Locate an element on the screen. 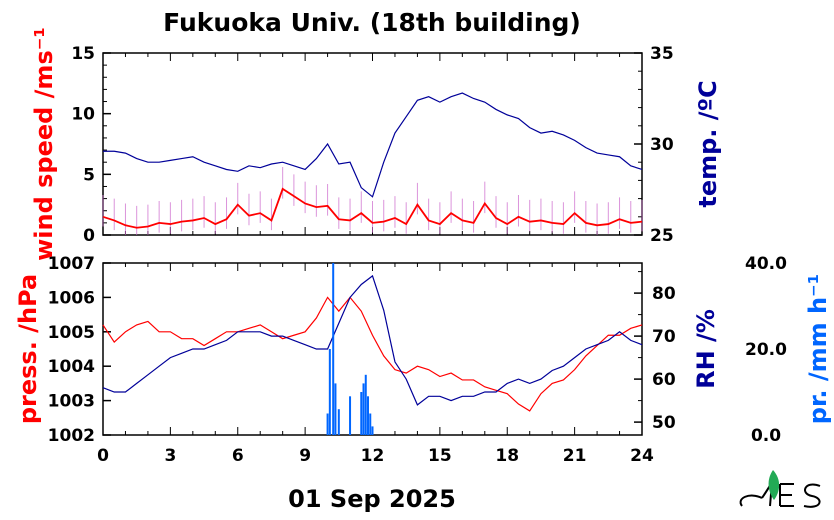 The image size is (834, 520). temp-tick-label: 25 is located at coordinates (662, 236).